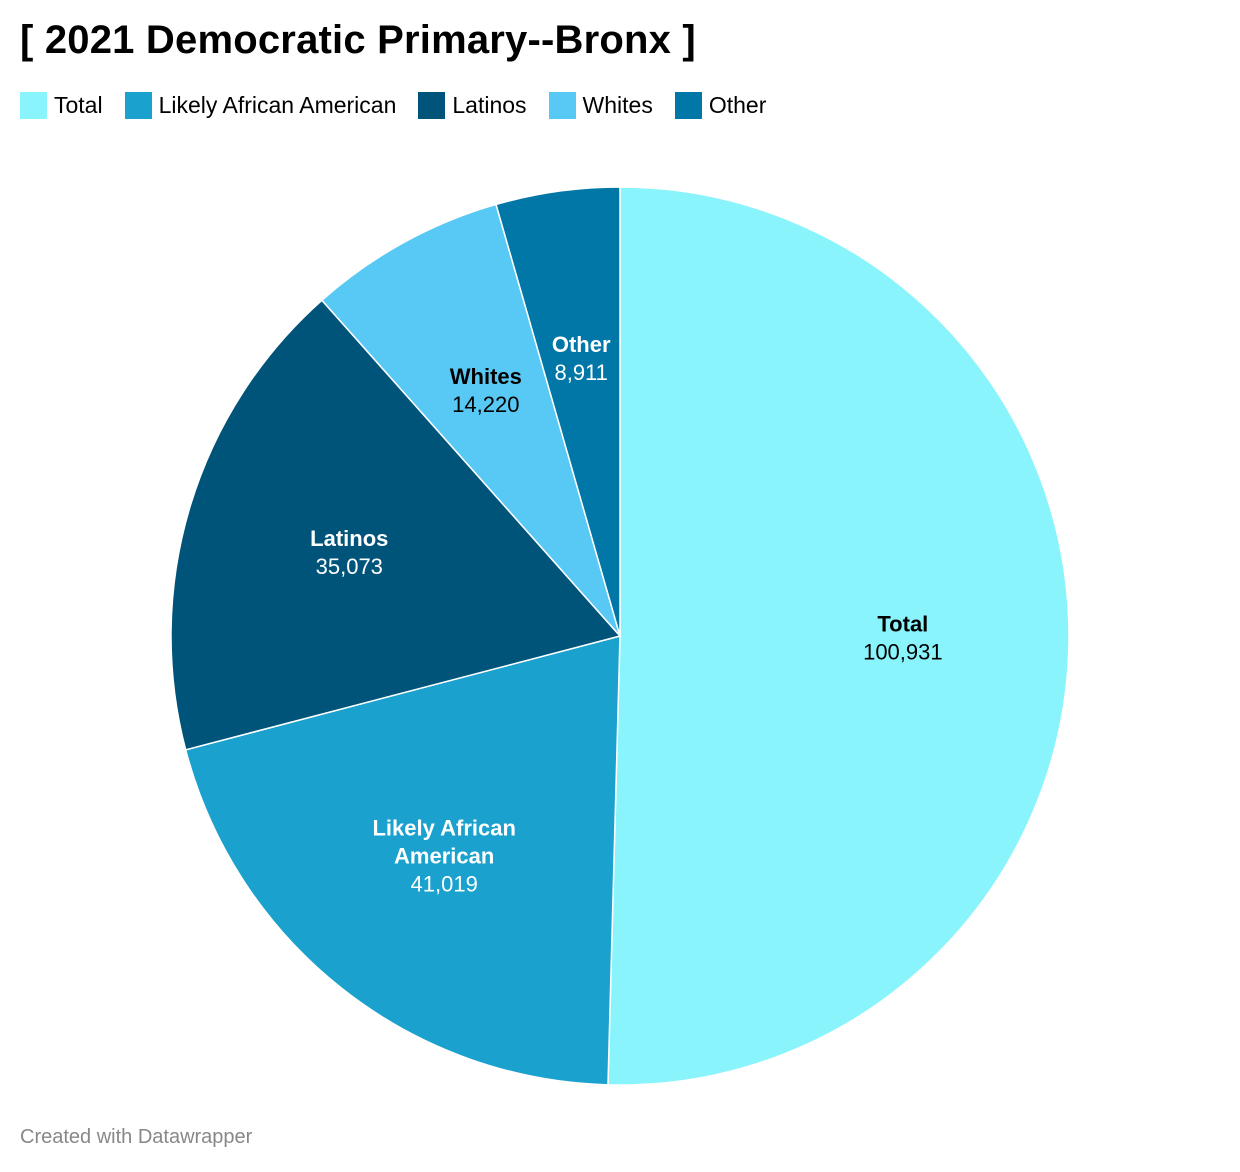  Describe the element at coordinates (580, 372) in the screenshot. I see `slice-label-value: 8,911` at that location.